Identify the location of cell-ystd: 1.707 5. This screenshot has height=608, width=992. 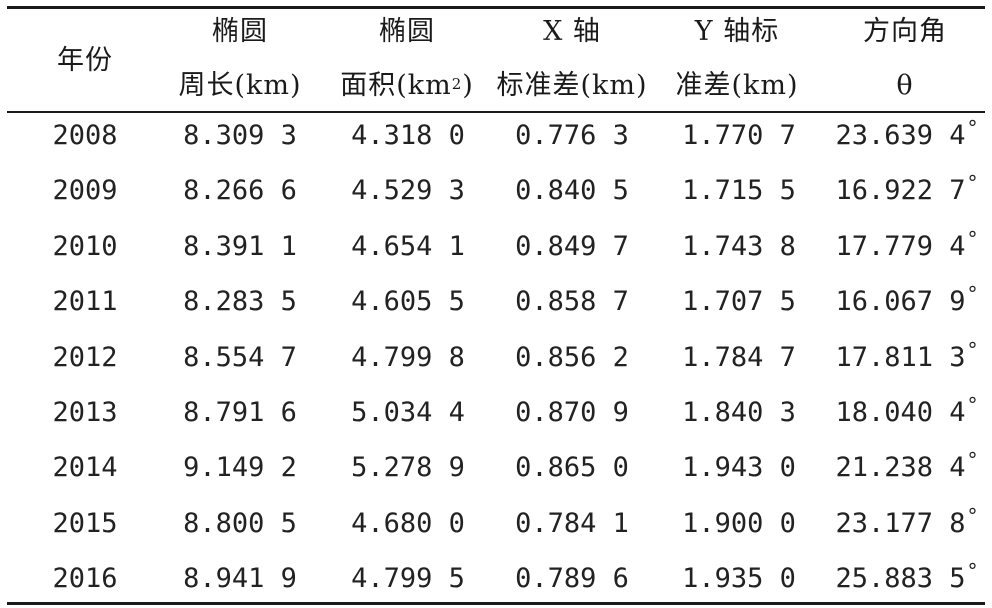
(739, 302).